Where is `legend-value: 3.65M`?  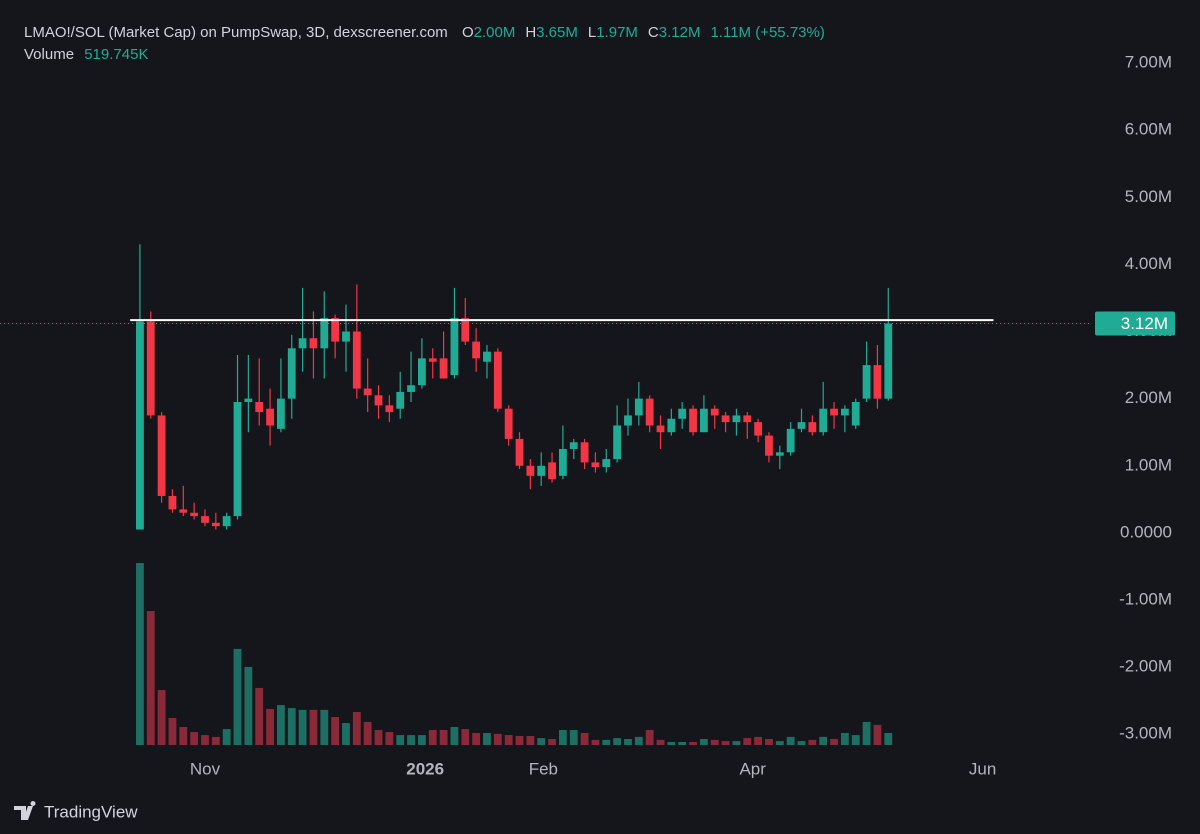 legend-value: 3.65M is located at coordinates (557, 32).